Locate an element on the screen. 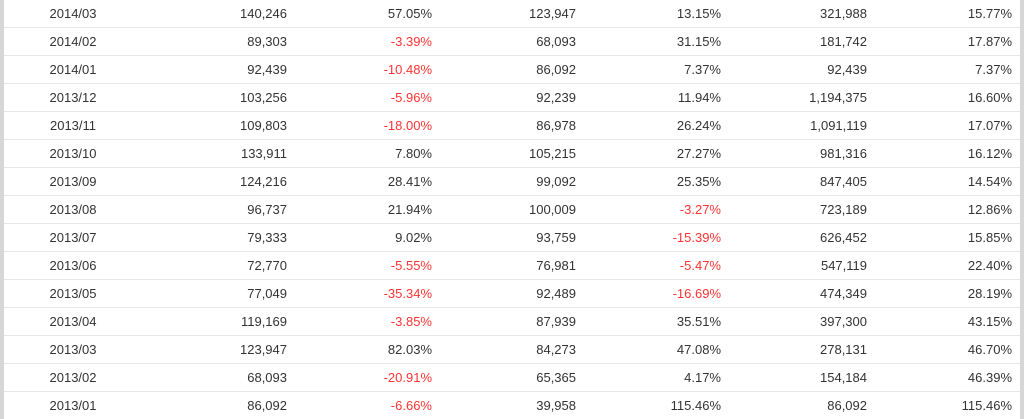 The image size is (1024, 419). period-cell: 2013/04 is located at coordinates (77, 321).